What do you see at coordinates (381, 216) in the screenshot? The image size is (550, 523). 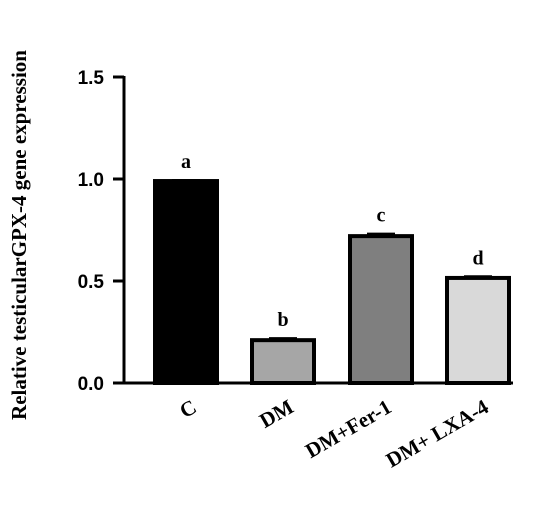 I see `significance-label: c` at bounding box center [381, 216].